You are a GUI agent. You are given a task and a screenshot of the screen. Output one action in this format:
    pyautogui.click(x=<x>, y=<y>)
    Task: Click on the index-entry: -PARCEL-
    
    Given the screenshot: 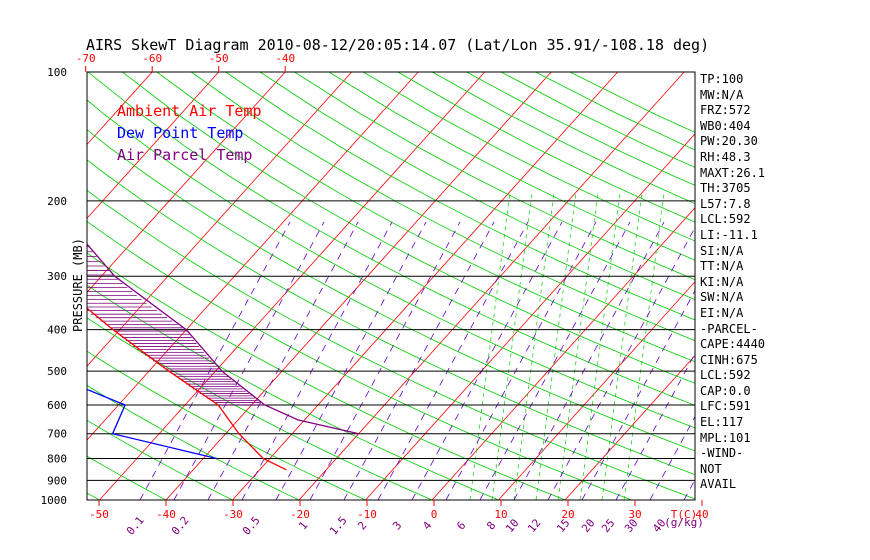 What is the action you would take?
    pyautogui.click(x=729, y=328)
    